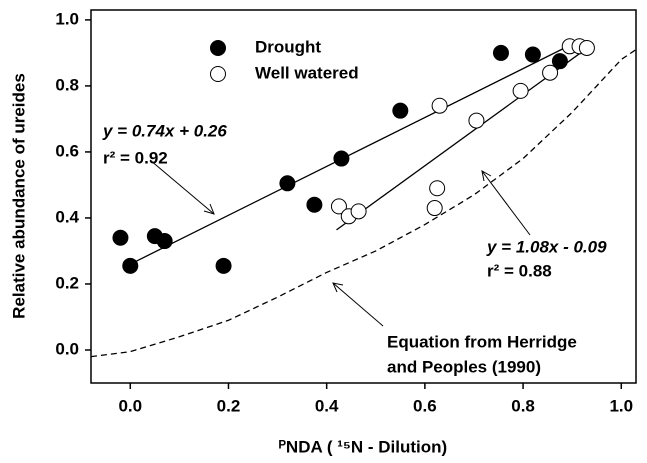  What do you see at coordinates (67, 348) in the screenshot?
I see `y-tick-label: 0.0` at bounding box center [67, 348].